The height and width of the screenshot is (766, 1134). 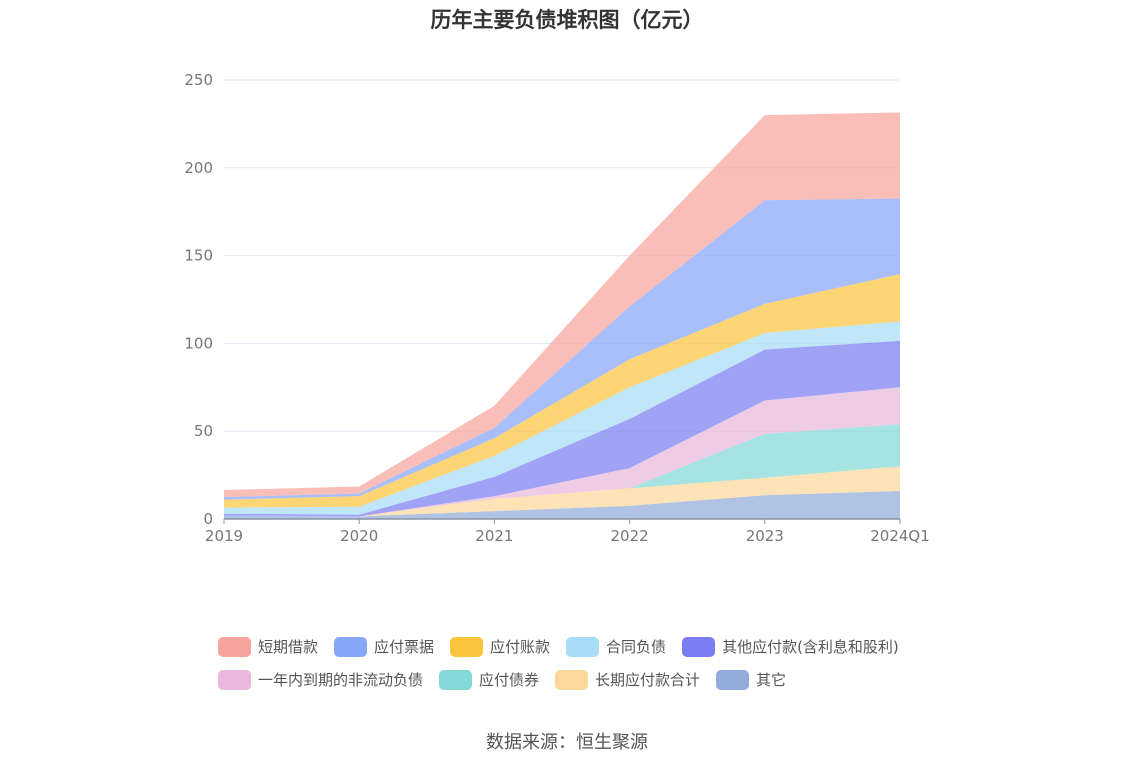 I want to click on y-tick-label: 50, so click(x=203, y=431).